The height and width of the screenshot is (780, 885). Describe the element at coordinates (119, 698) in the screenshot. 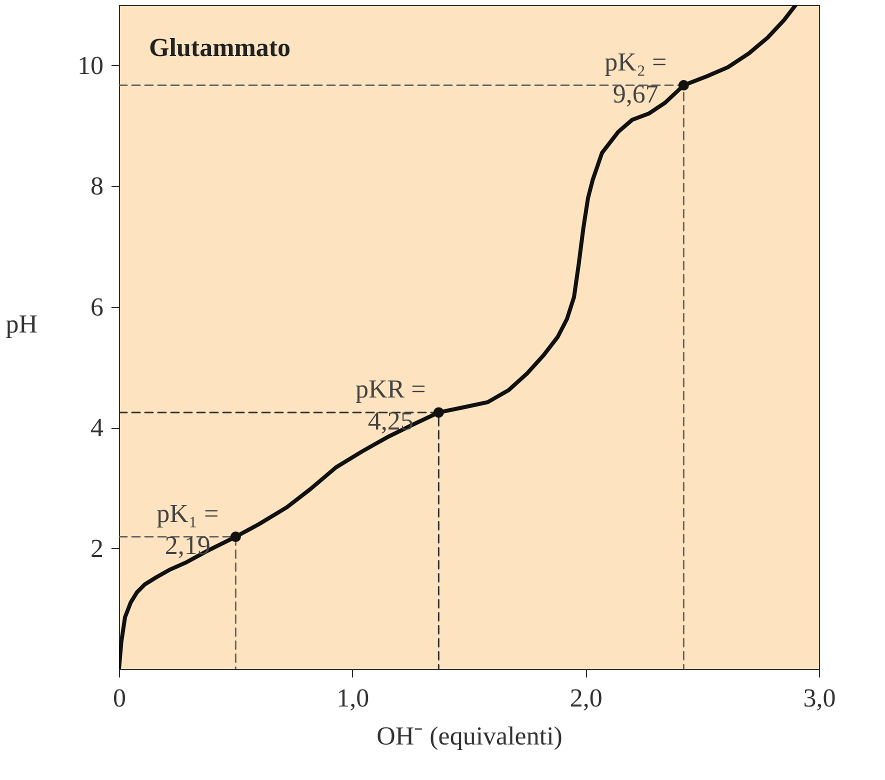

I see `x-tick-label: 0` at that location.